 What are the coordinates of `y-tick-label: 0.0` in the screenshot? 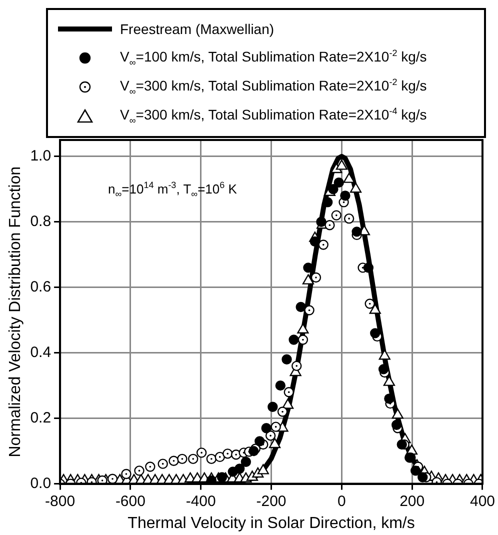 It's located at (41, 483).